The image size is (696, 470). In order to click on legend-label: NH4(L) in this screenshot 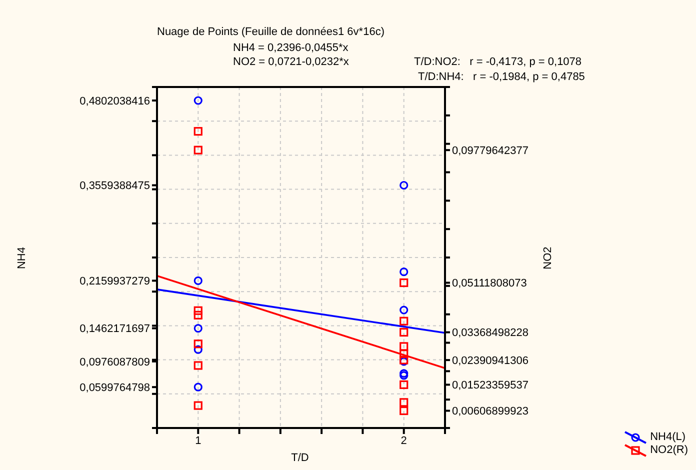, I will do `click(668, 436)`.